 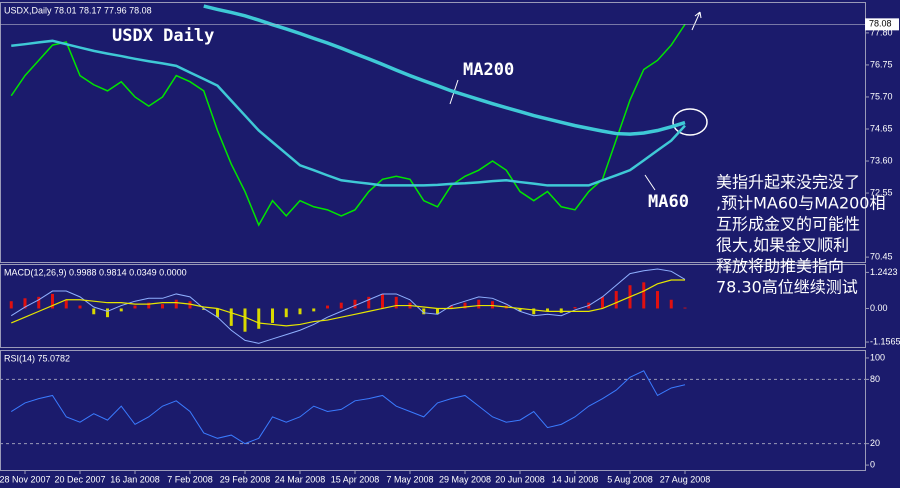 What do you see at coordinates (135, 479) in the screenshot?
I see `x-tick-label: 16 Jan 2008` at bounding box center [135, 479].